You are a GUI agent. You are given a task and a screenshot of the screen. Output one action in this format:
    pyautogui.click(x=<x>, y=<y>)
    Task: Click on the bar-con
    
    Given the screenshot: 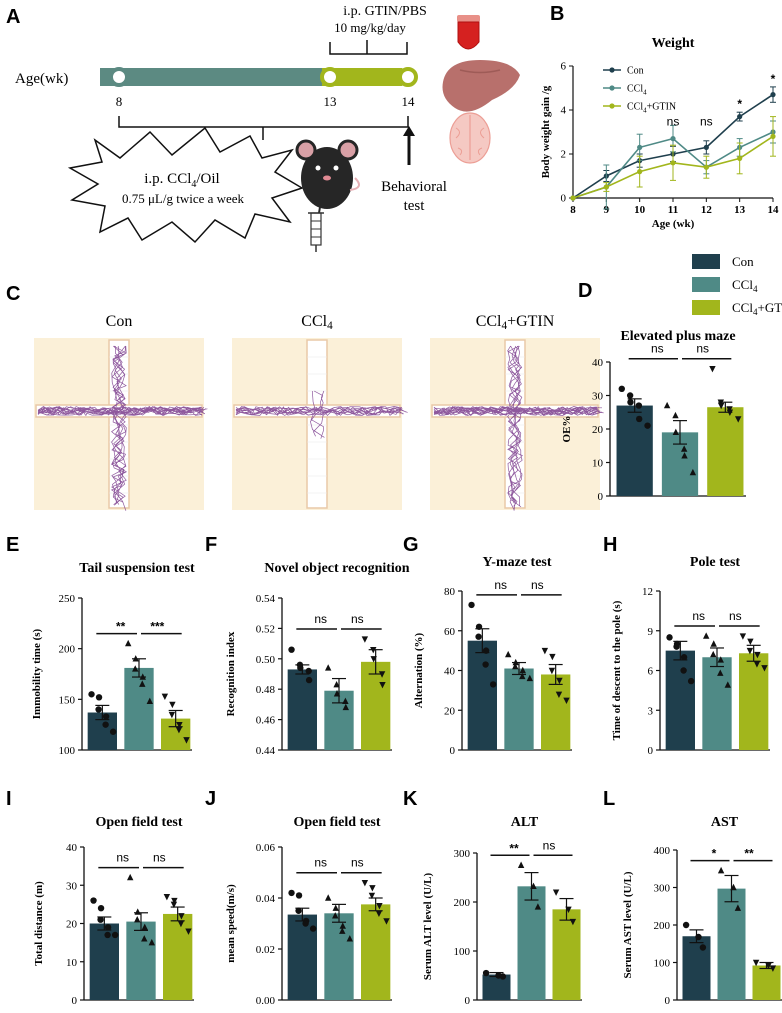 What is the action you would take?
    pyautogui.click(x=302, y=709)
    